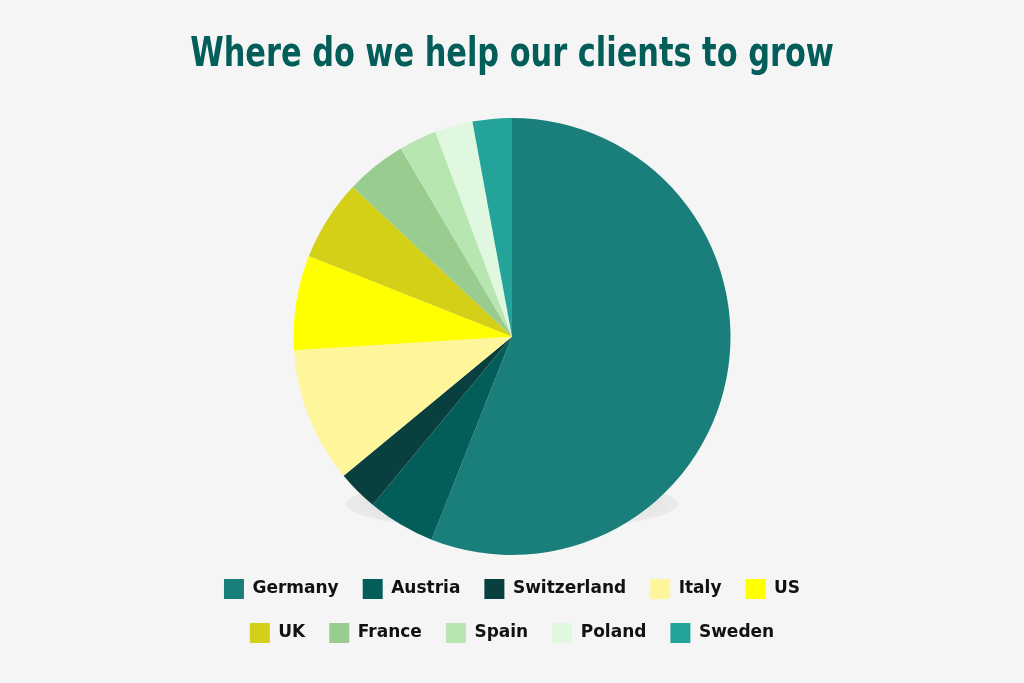 The height and width of the screenshot is (683, 1024). What do you see at coordinates (736, 631) in the screenshot?
I see `legend-label: Sweden` at bounding box center [736, 631].